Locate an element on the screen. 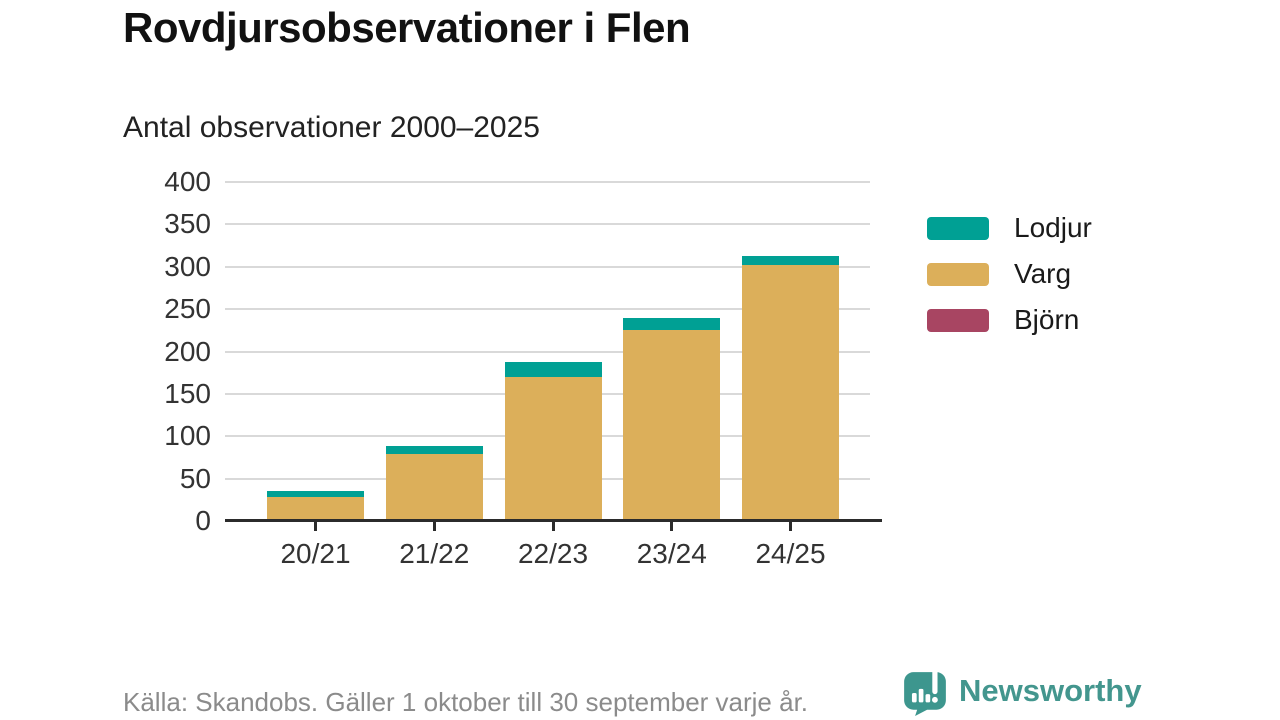 The image size is (1280, 720). legend-item-lodjur: Lodjur is located at coordinates (1009, 228).